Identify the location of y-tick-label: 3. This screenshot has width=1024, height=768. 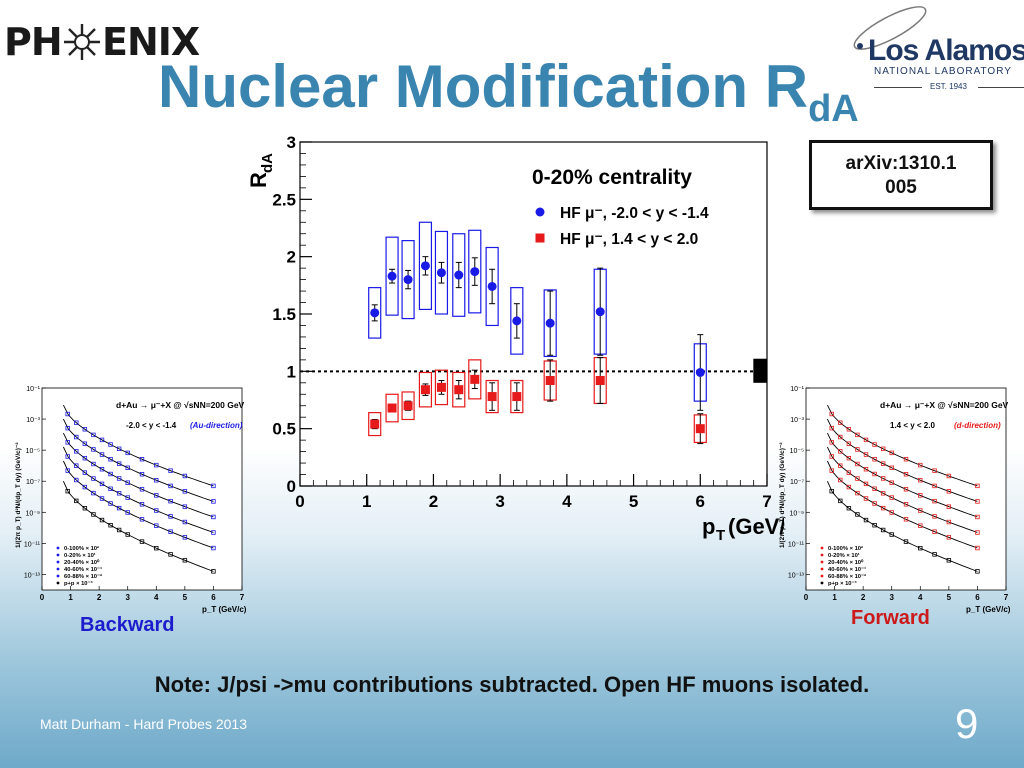
(291, 142).